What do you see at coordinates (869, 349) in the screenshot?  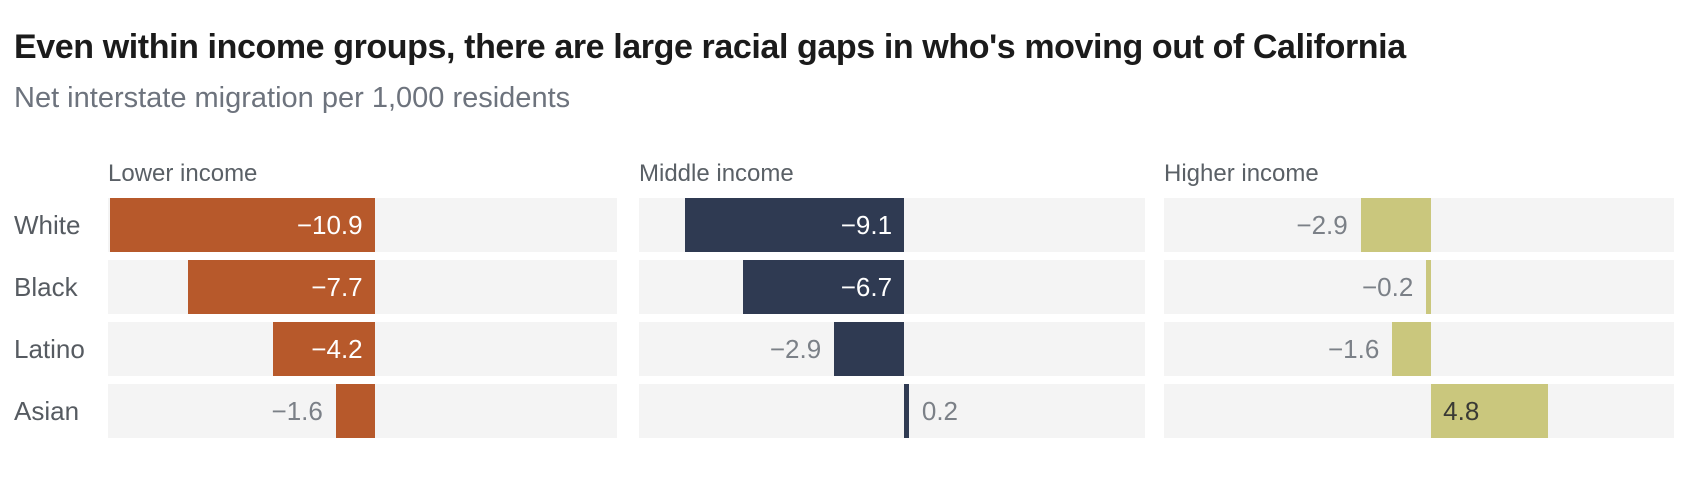 I see `bar-middle-income-latino` at bounding box center [869, 349].